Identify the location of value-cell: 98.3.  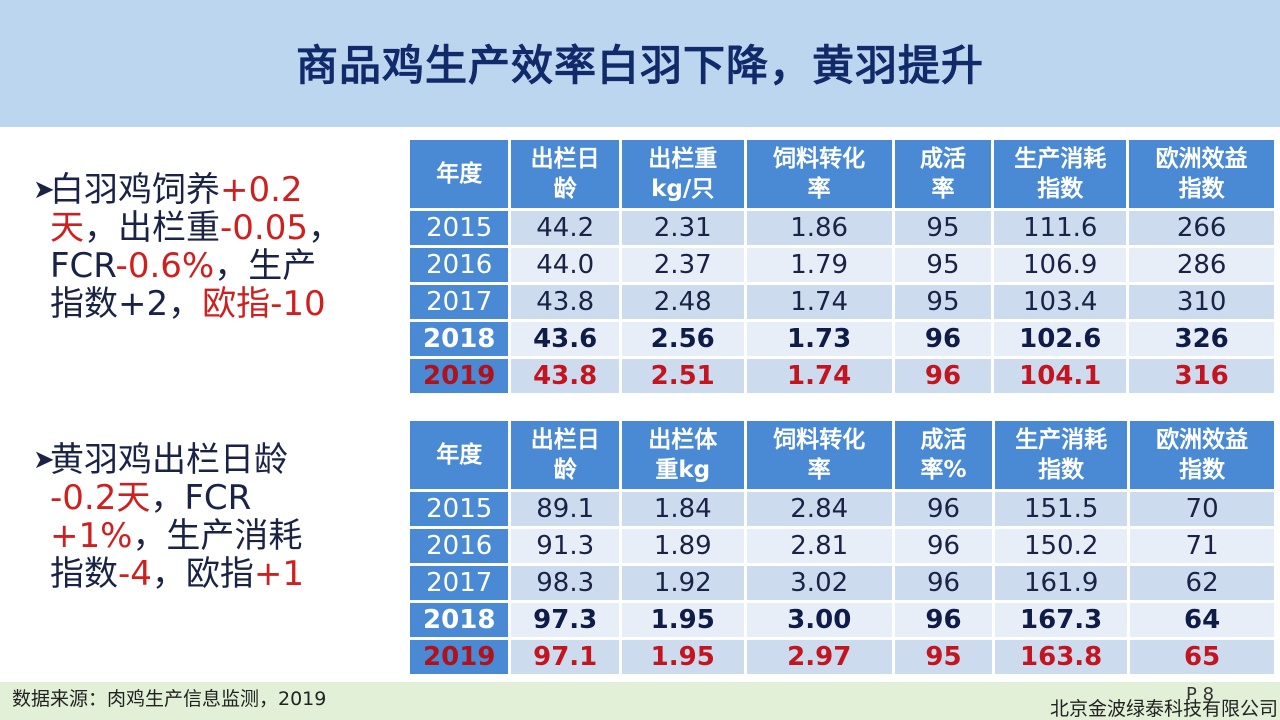
(565, 583).